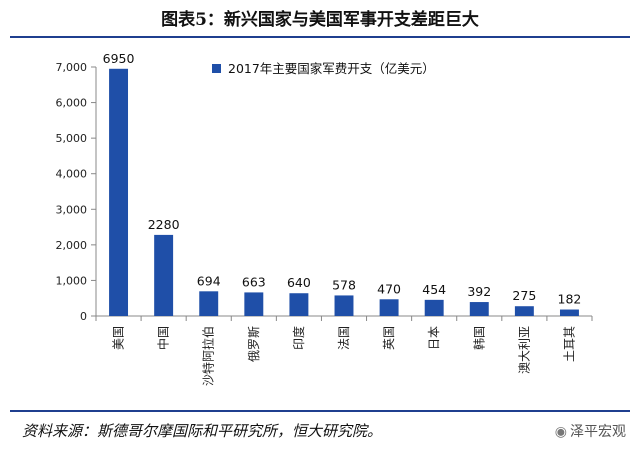  Describe the element at coordinates (72, 67) in the screenshot. I see `y-tick-label: 7,000` at that location.